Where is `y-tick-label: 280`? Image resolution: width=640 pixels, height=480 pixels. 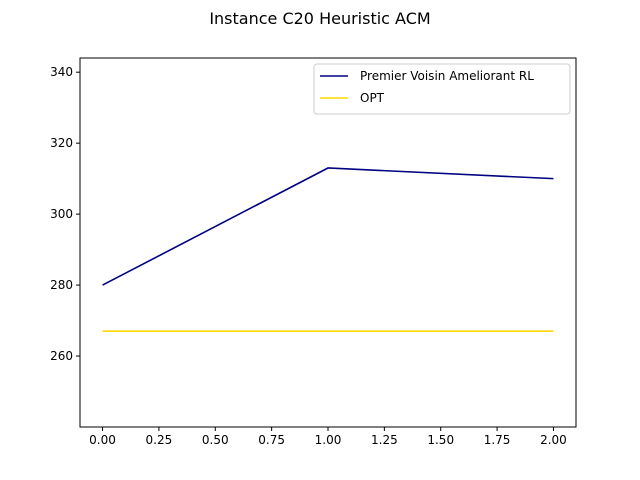 y-tick-label: 280 is located at coordinates (61, 285).